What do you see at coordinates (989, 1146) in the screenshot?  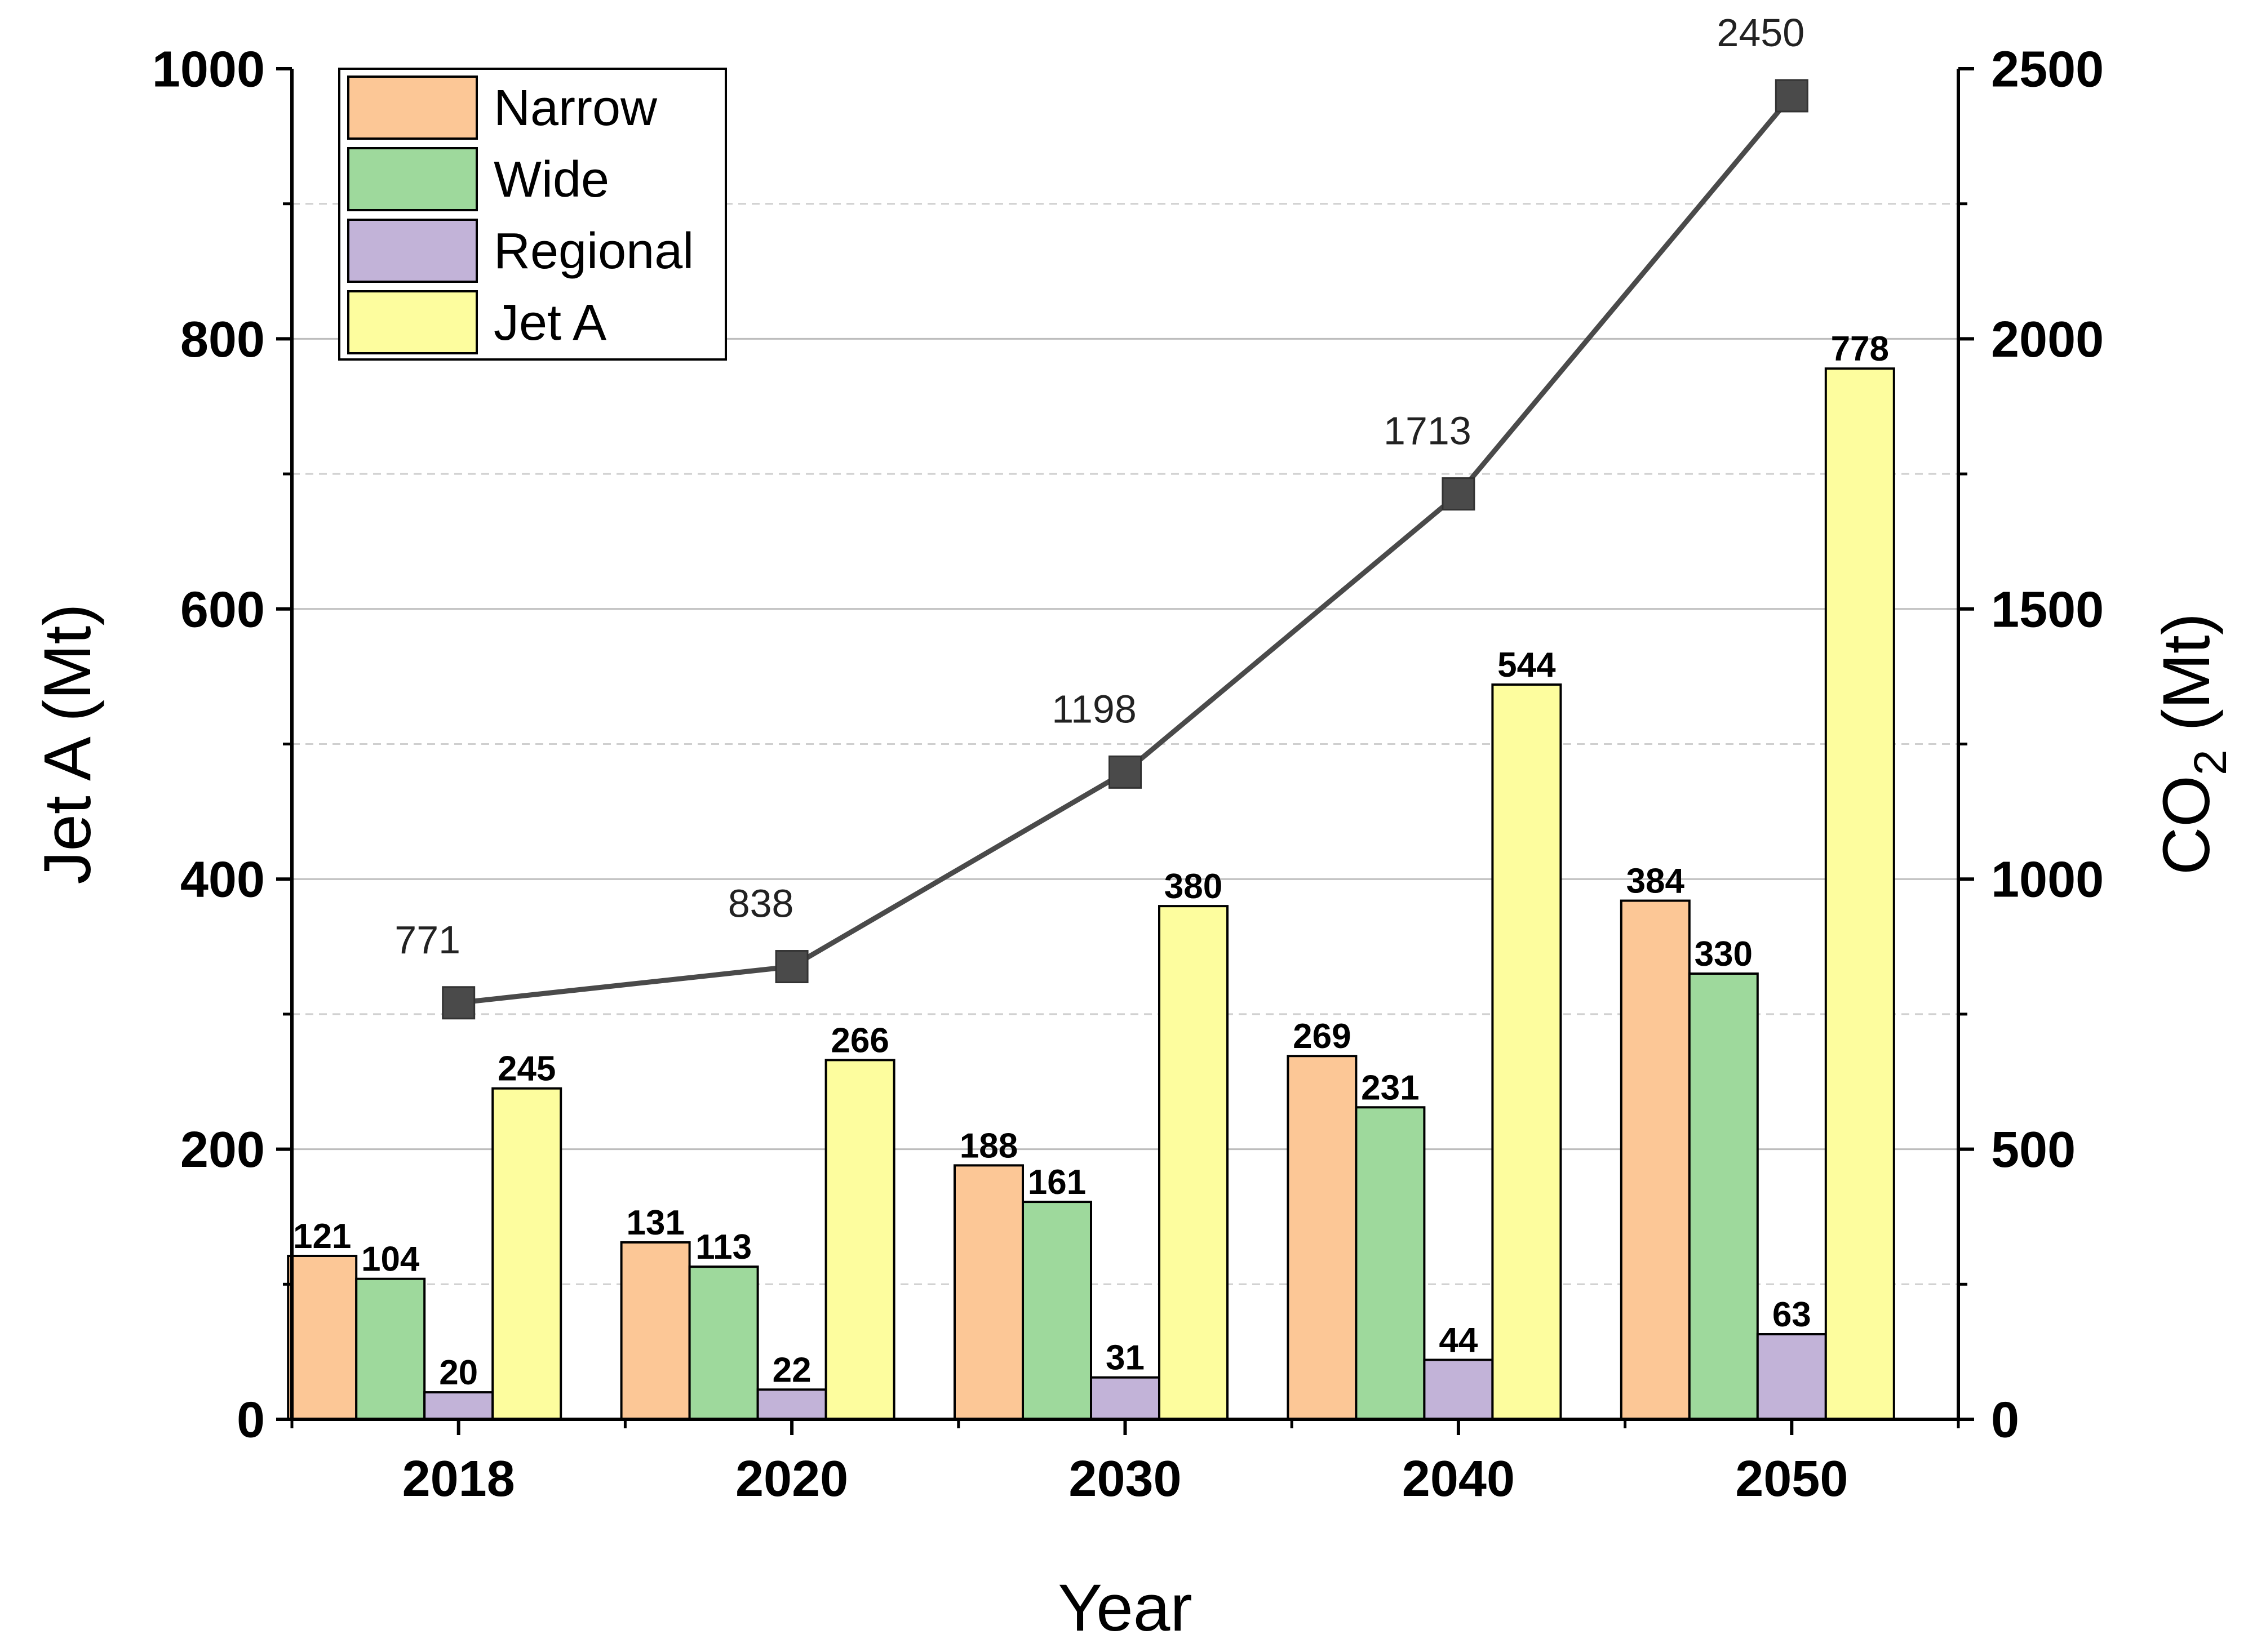 I see `bar-label-narrow-2030: 188` at bounding box center [989, 1146].